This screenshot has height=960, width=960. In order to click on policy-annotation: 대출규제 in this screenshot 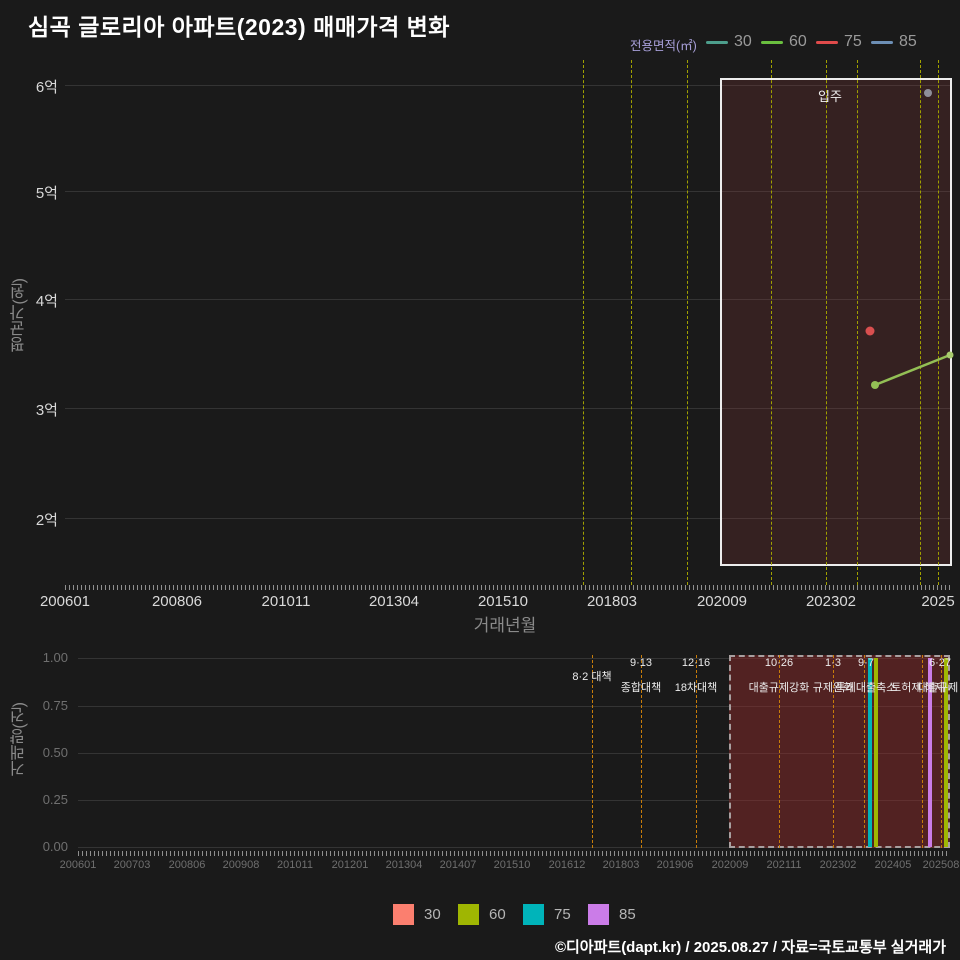, I will do `click(938, 688)`.